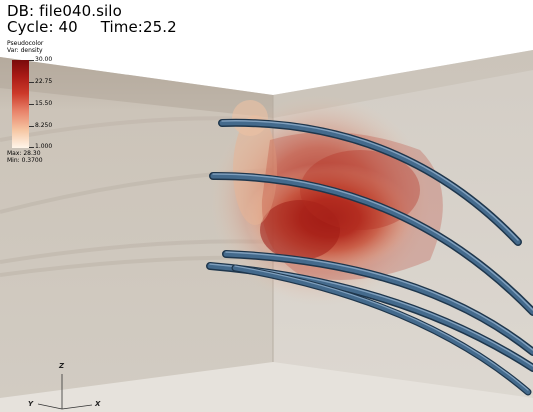 The image size is (533, 412). Describe the element at coordinates (44, 146) in the screenshot. I see `legend-tick-label: 1.000` at that location.